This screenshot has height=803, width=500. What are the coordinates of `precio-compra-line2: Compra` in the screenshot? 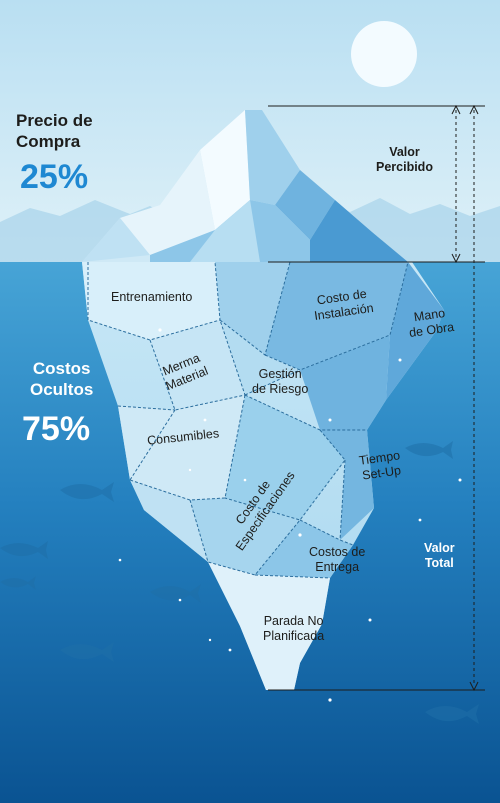 It's located at (48, 141).